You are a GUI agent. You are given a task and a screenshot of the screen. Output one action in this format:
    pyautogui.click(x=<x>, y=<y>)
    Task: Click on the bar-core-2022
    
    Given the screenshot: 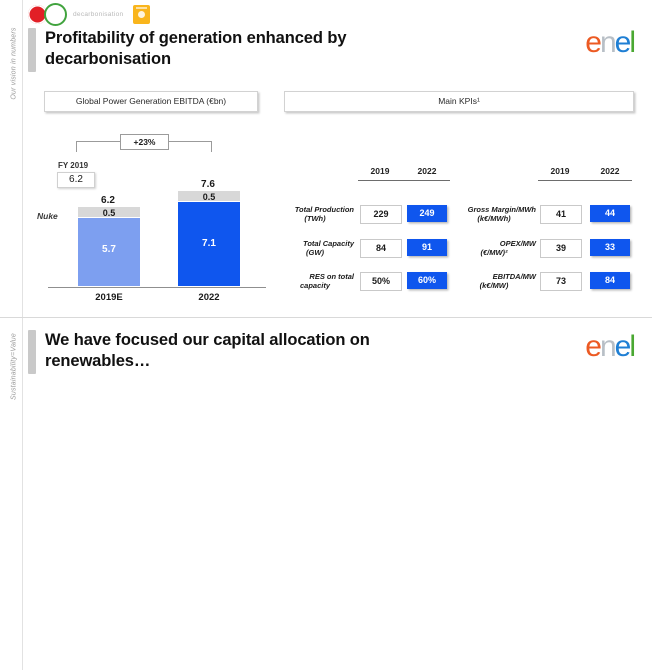 What is the action you would take?
    pyautogui.click(x=209, y=244)
    